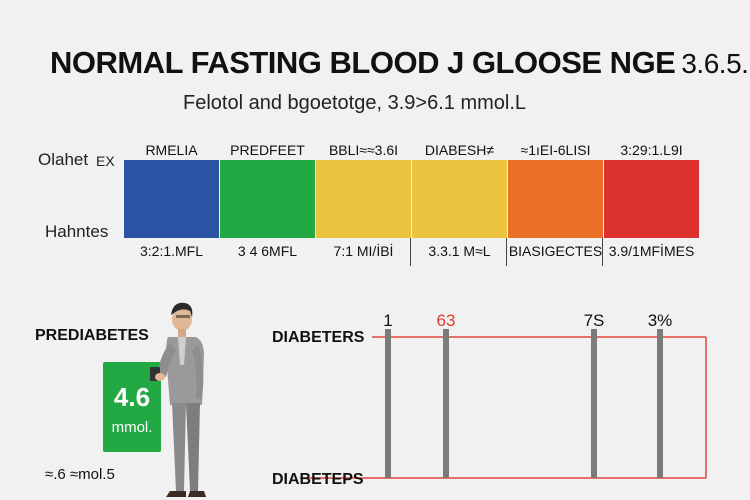  Describe the element at coordinates (318, 337) in the screenshot. I see `threshold-y-label-top: DIABETERS` at that location.